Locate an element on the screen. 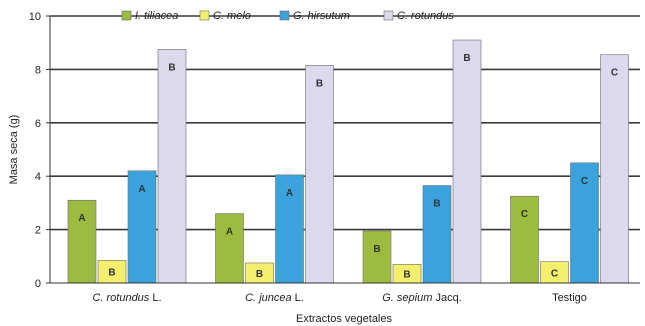 The image size is (645, 326). x-category-label-italic: C. juncea is located at coordinates (268, 298).